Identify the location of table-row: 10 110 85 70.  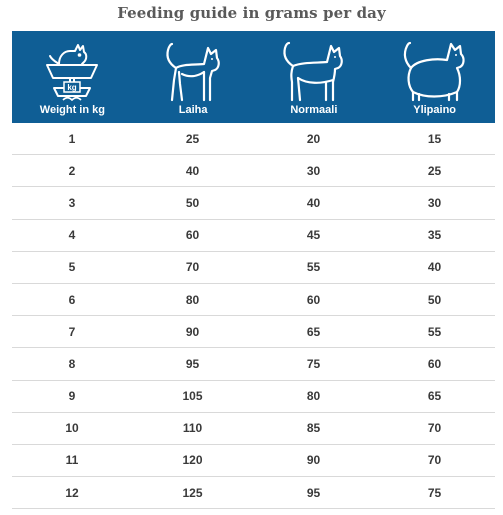
(253, 428).